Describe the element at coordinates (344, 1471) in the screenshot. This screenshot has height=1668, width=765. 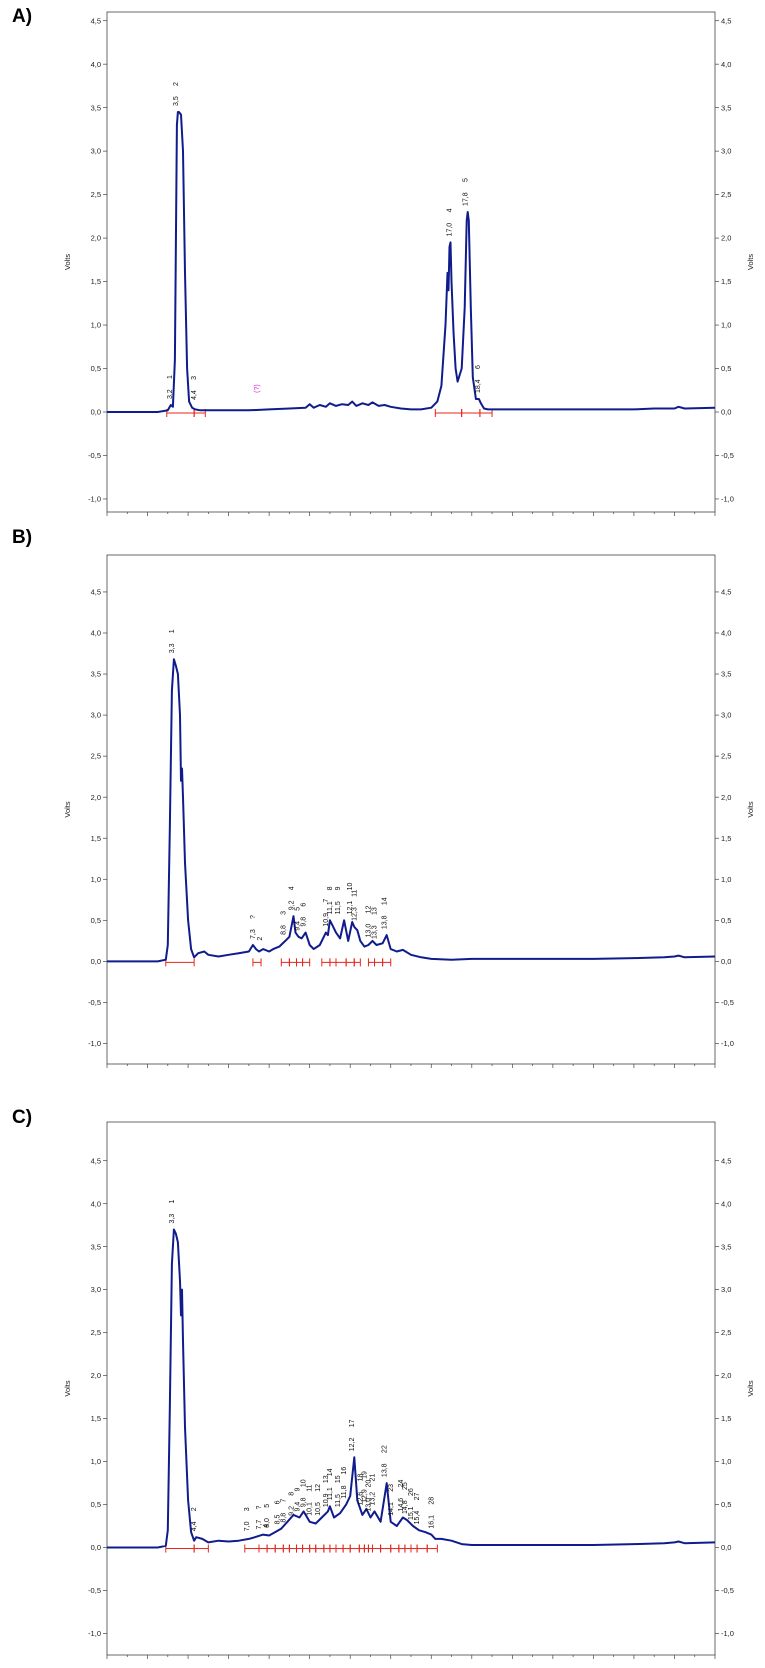
I see `peak-number-label: 16` at that location.